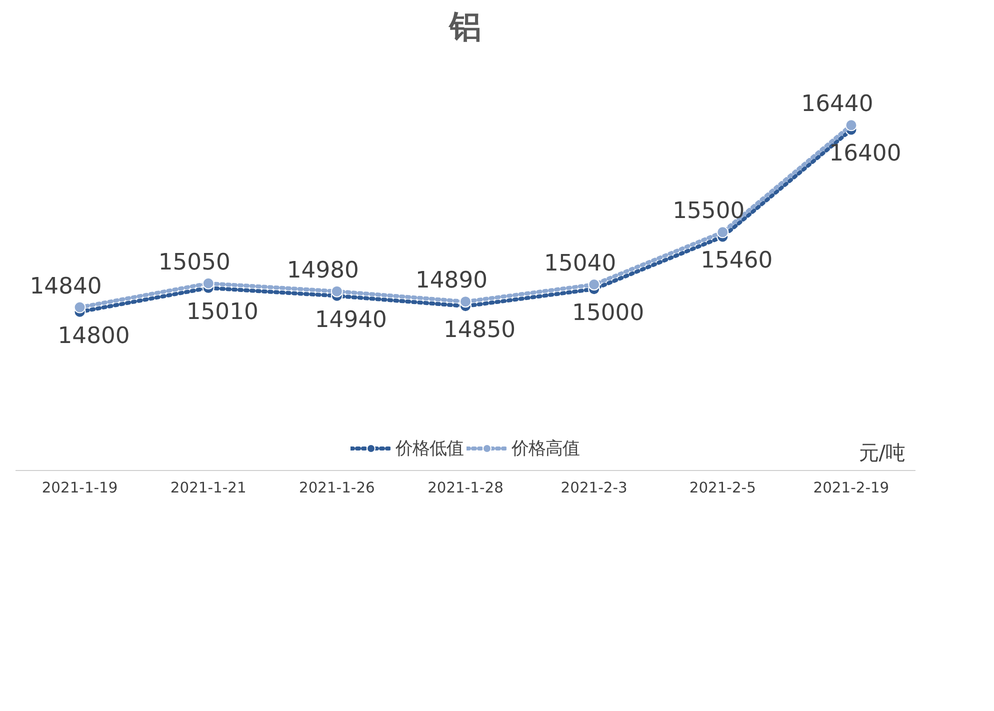  What do you see at coordinates (736, 261) in the screenshot?
I see `data-label: 15460` at bounding box center [736, 261].